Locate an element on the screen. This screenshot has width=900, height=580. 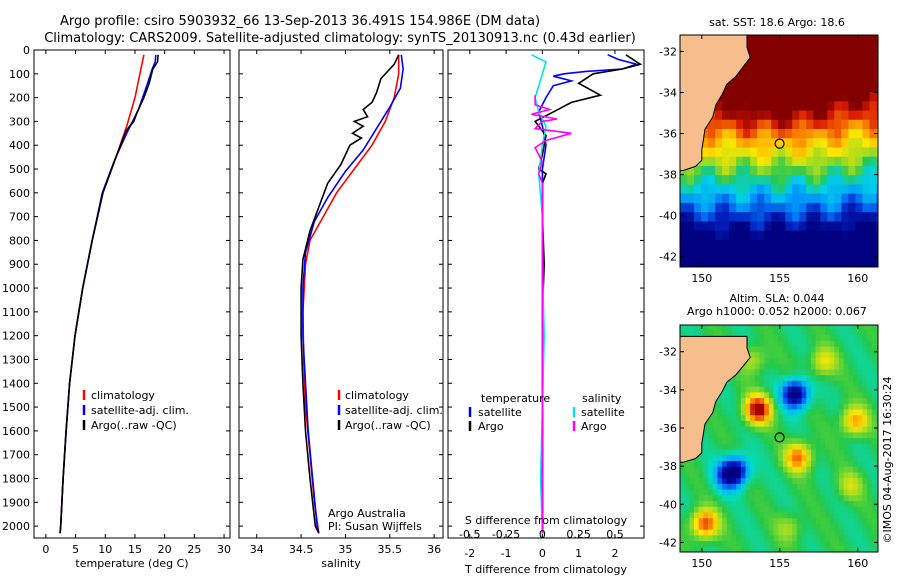
x-tick-label: 25 is located at coordinates (194, 549).